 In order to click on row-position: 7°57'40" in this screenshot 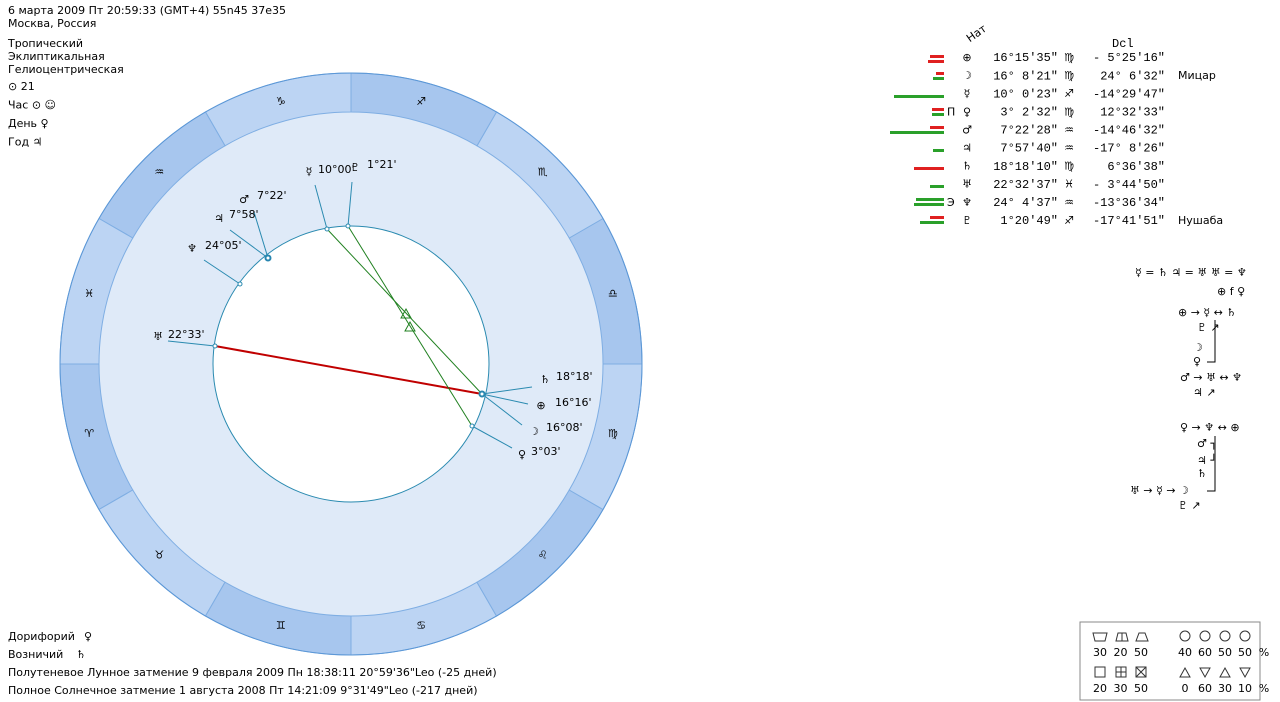, I will do `click(1029, 149)`.